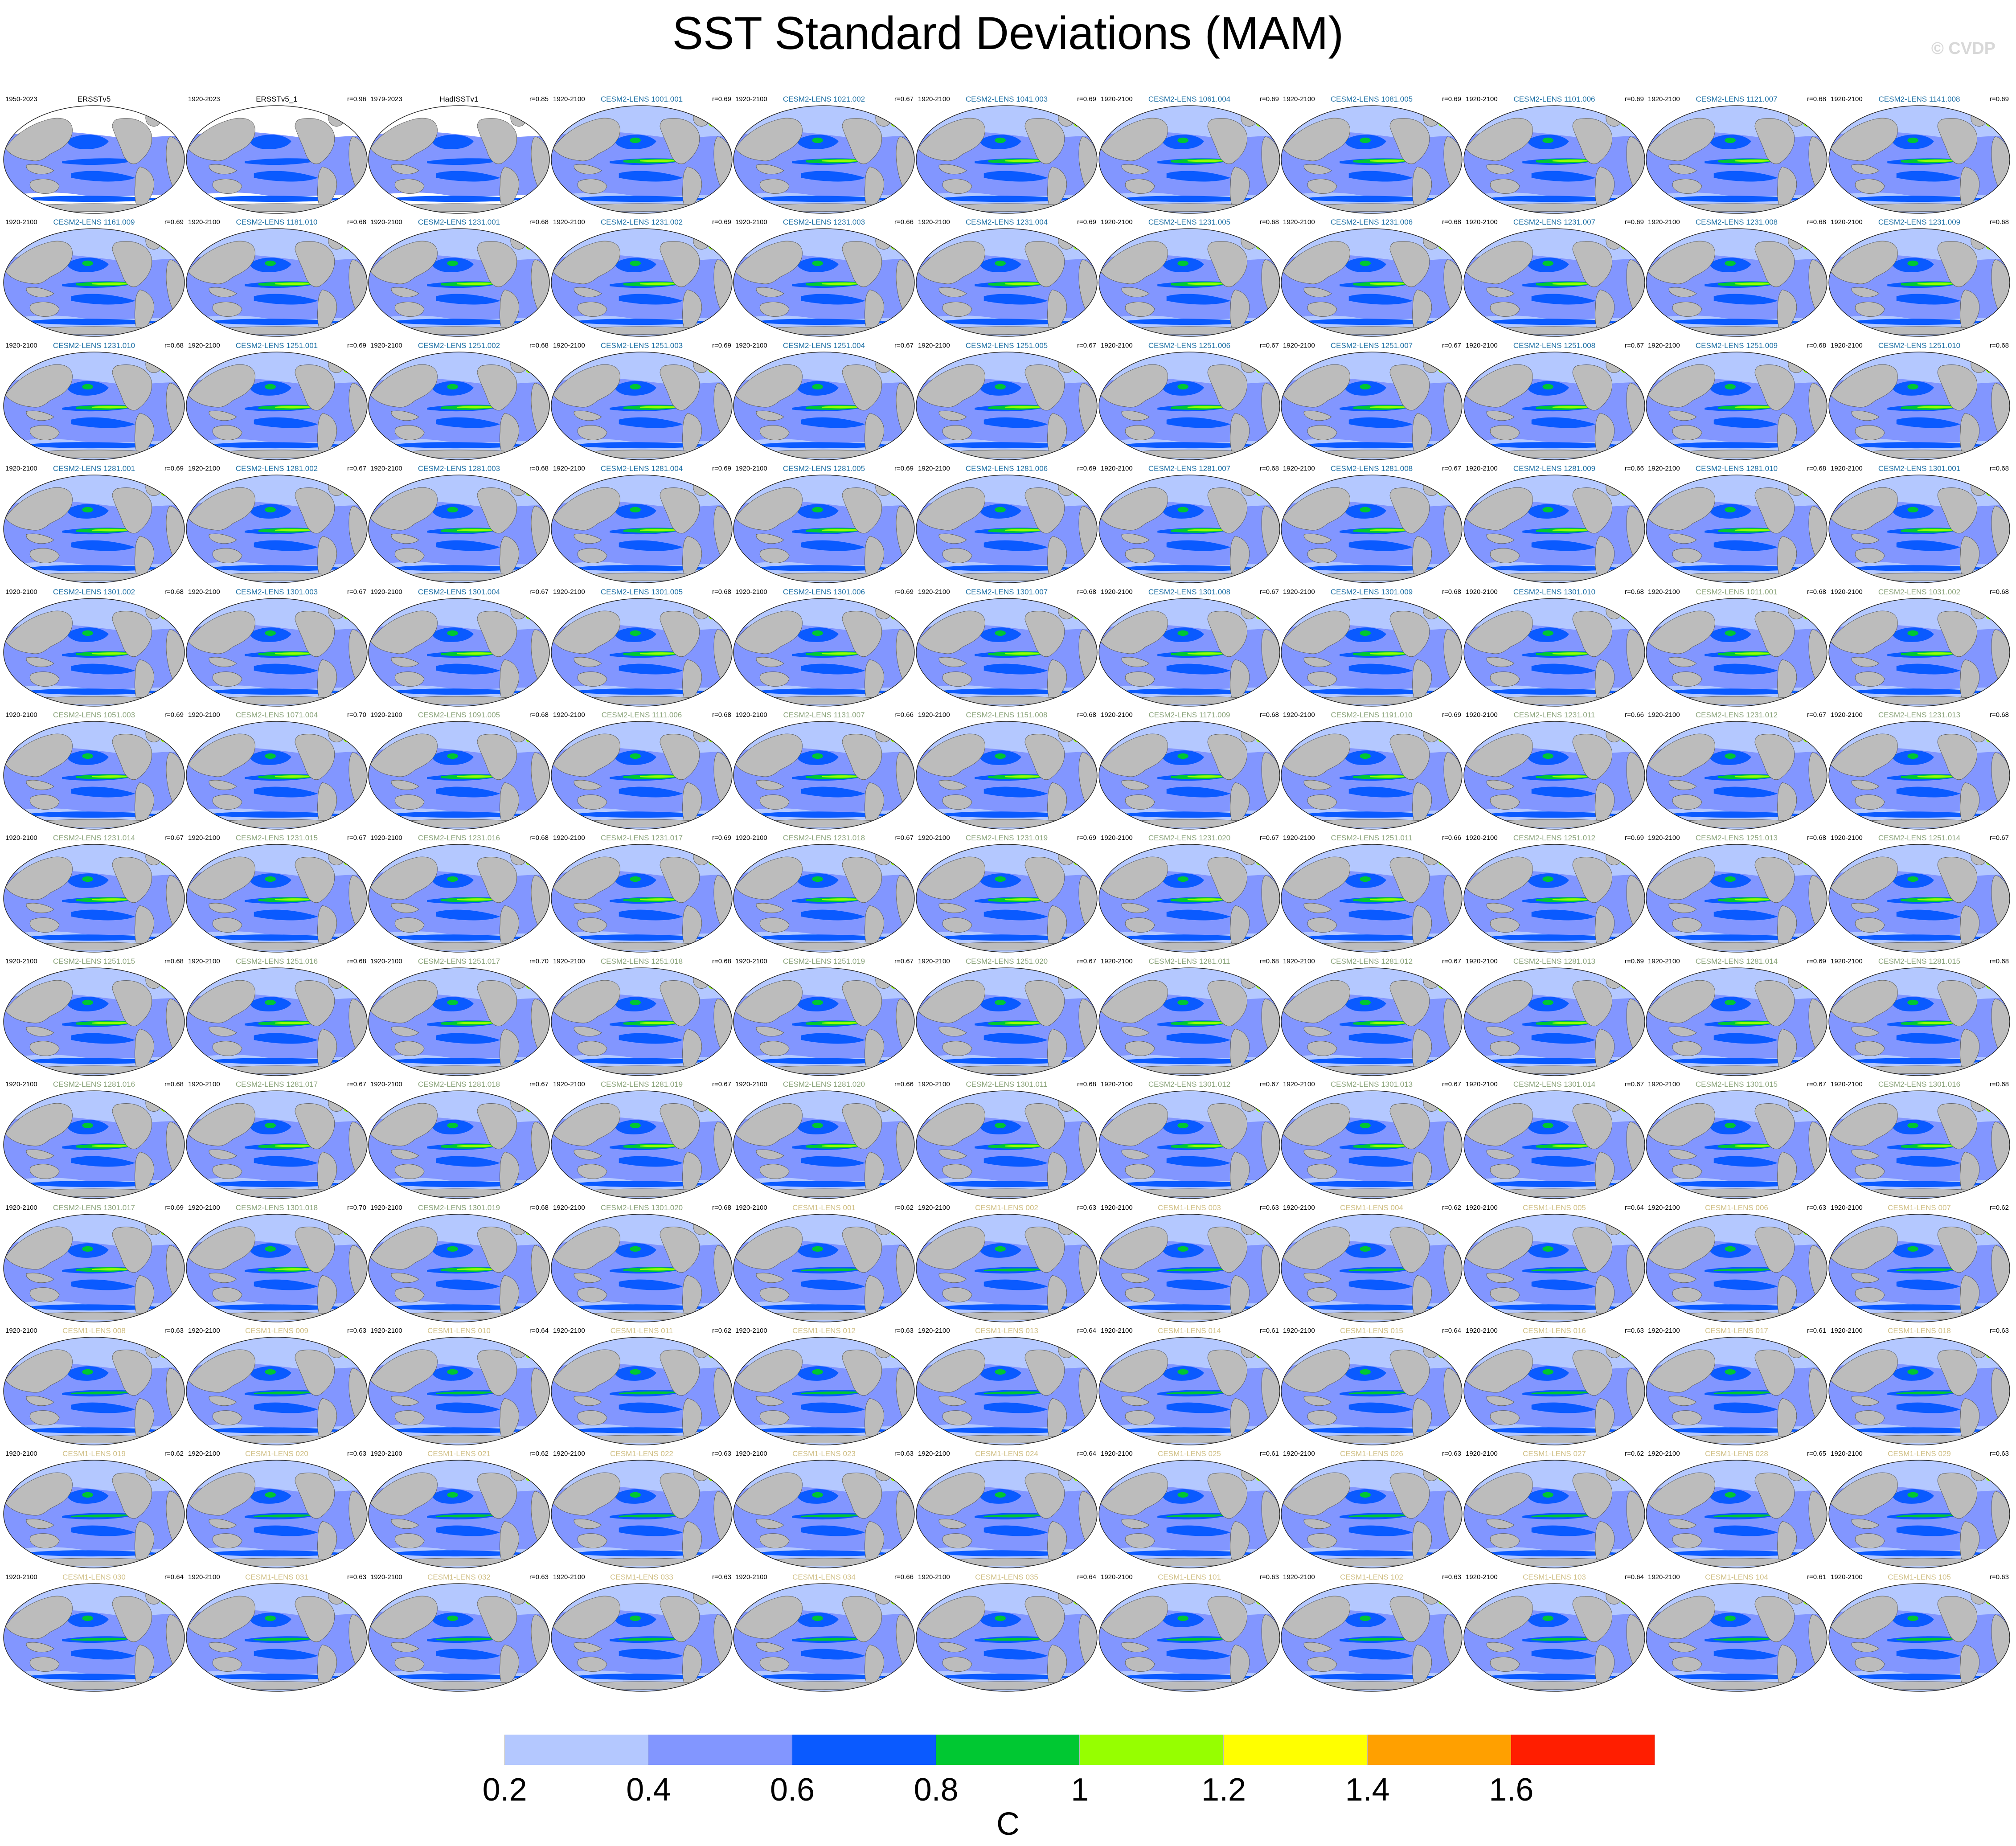 The height and width of the screenshot is (1846, 2016). What do you see at coordinates (276, 647) in the screenshot?
I see `map-panel: 1920-2100 CESM2-LENS 1301.003 r=0.67` at bounding box center [276, 647].